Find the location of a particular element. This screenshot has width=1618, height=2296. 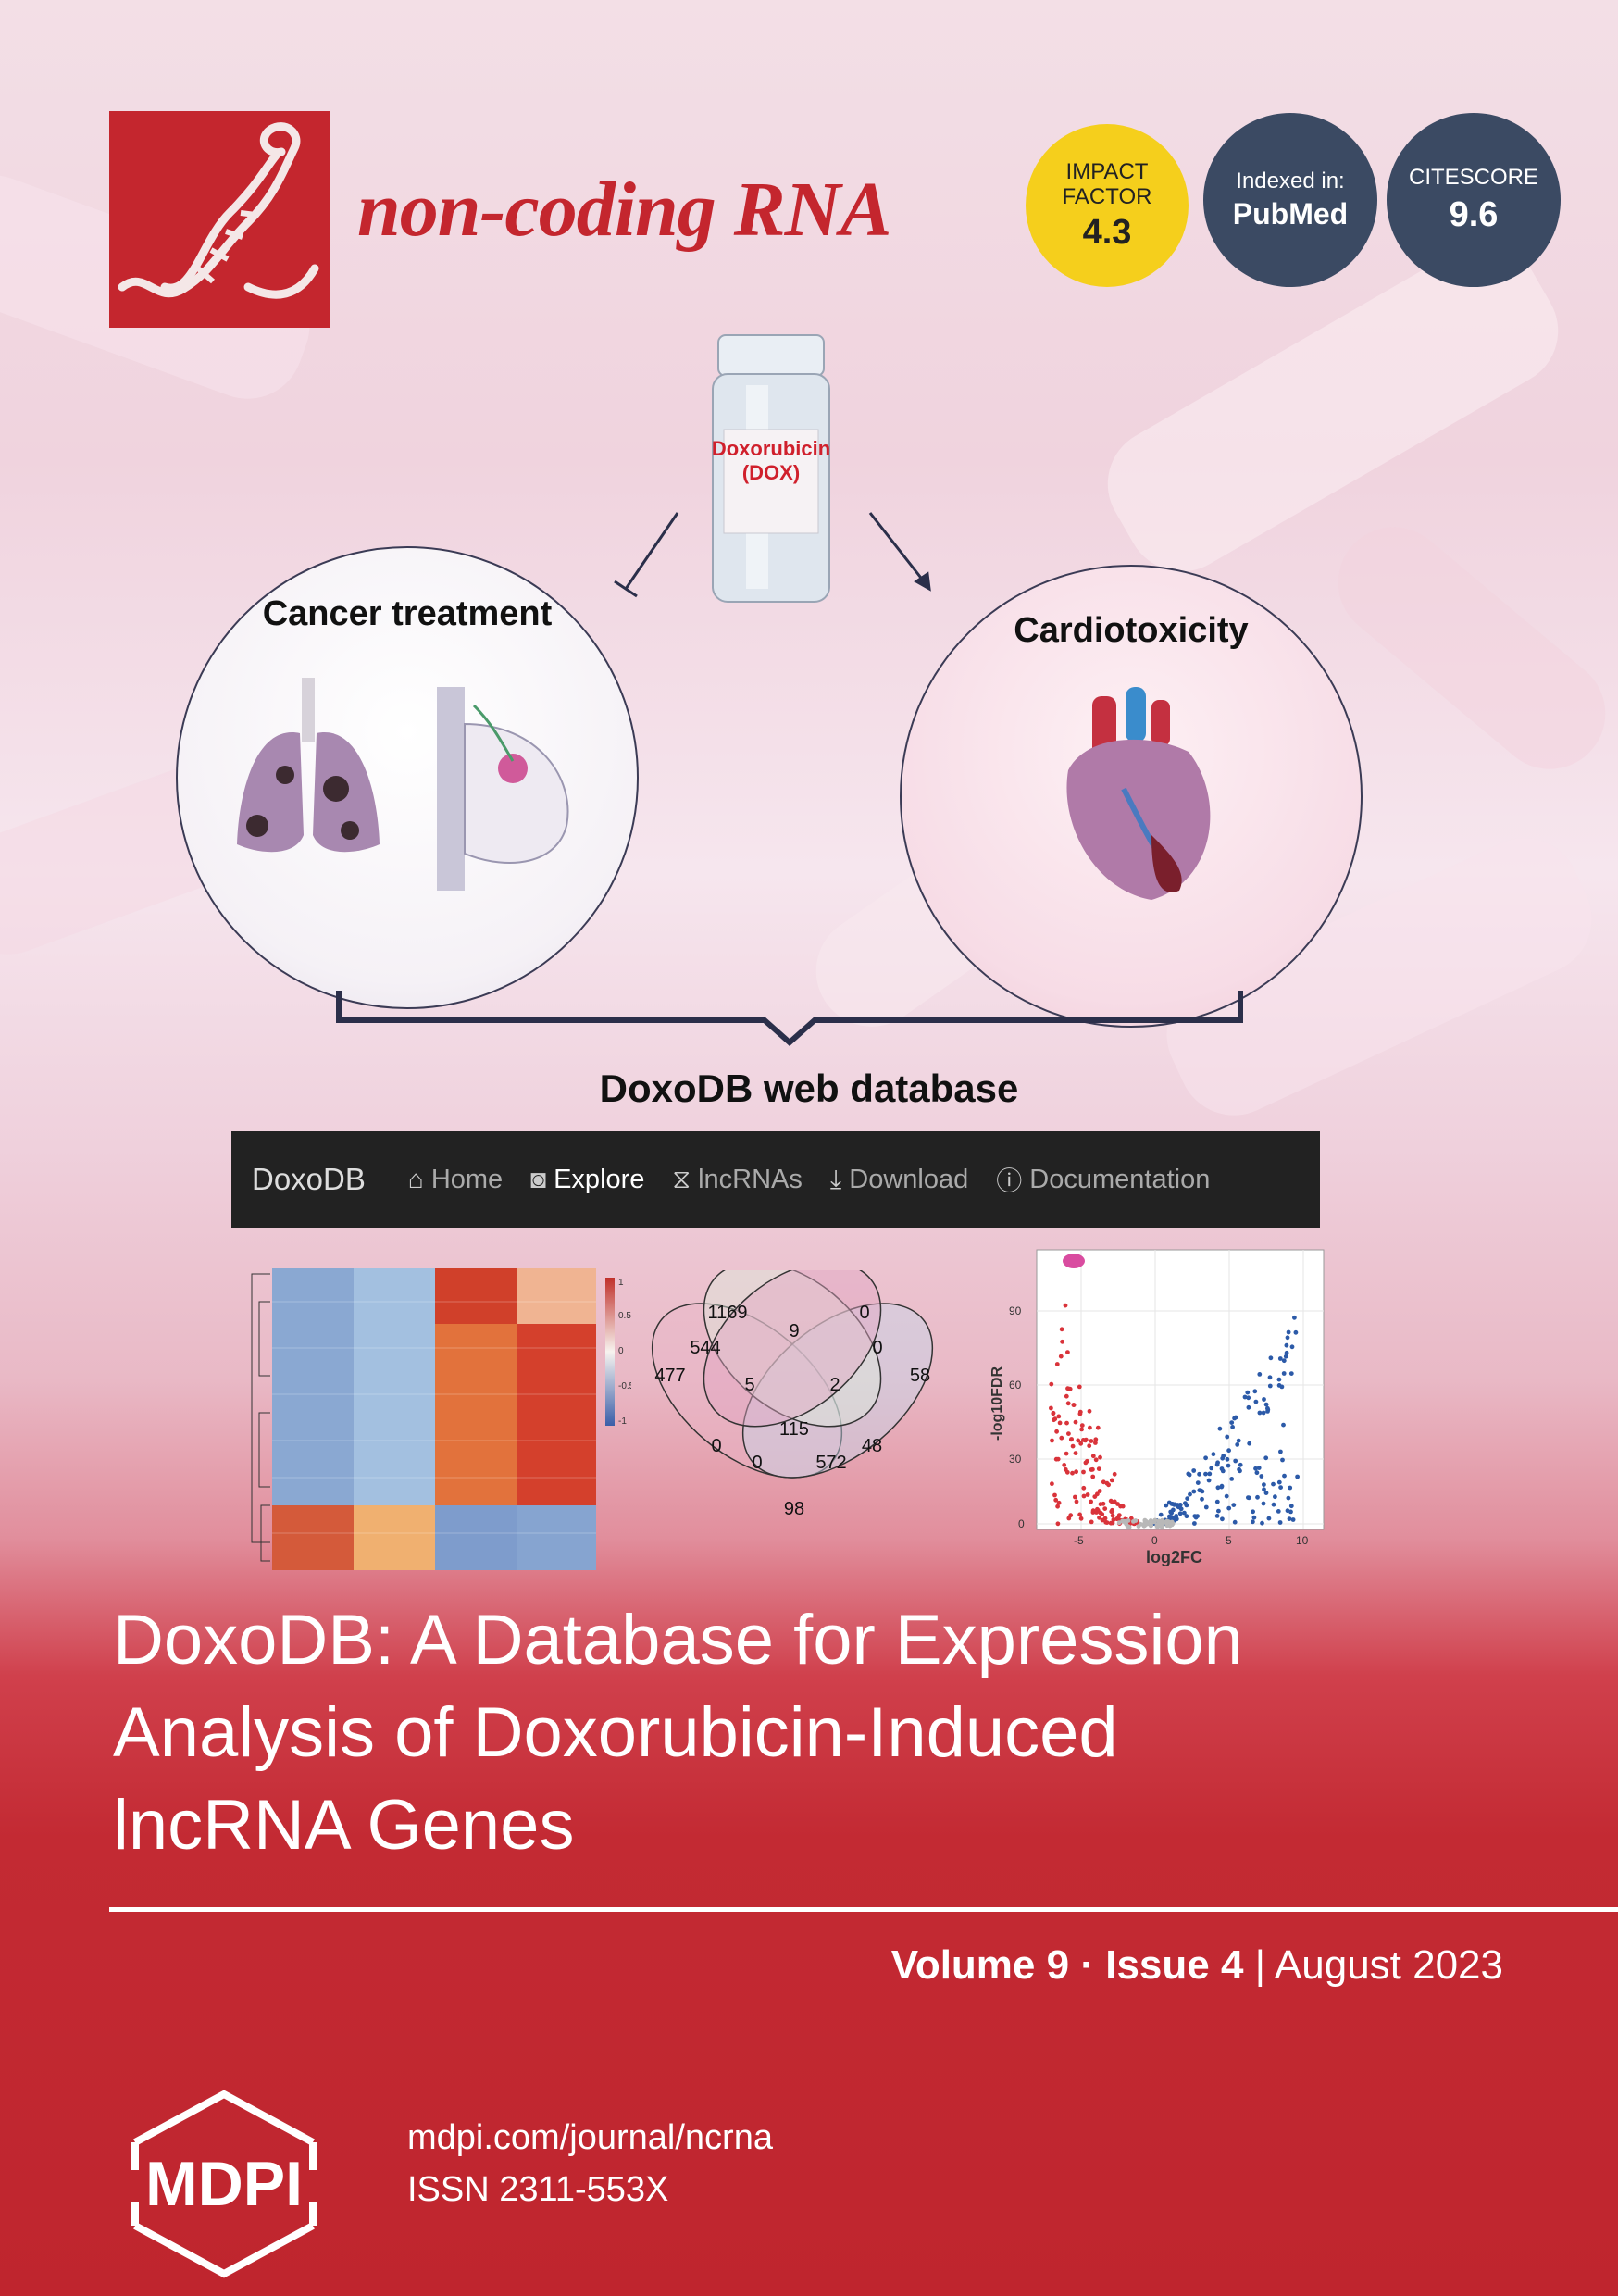

nav-download: ⤓ Download is located at coordinates (899, 1180).